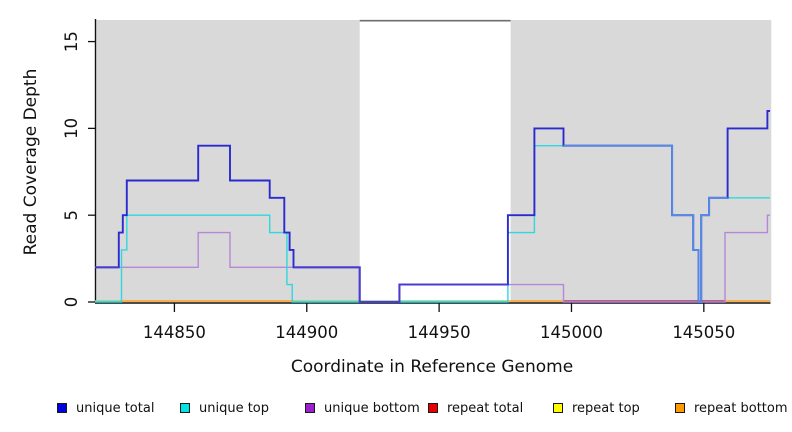 Image resolution: width=792 pixels, height=432 pixels. I want to click on legend-item-unique-bottom: unique bottom, so click(362, 408).